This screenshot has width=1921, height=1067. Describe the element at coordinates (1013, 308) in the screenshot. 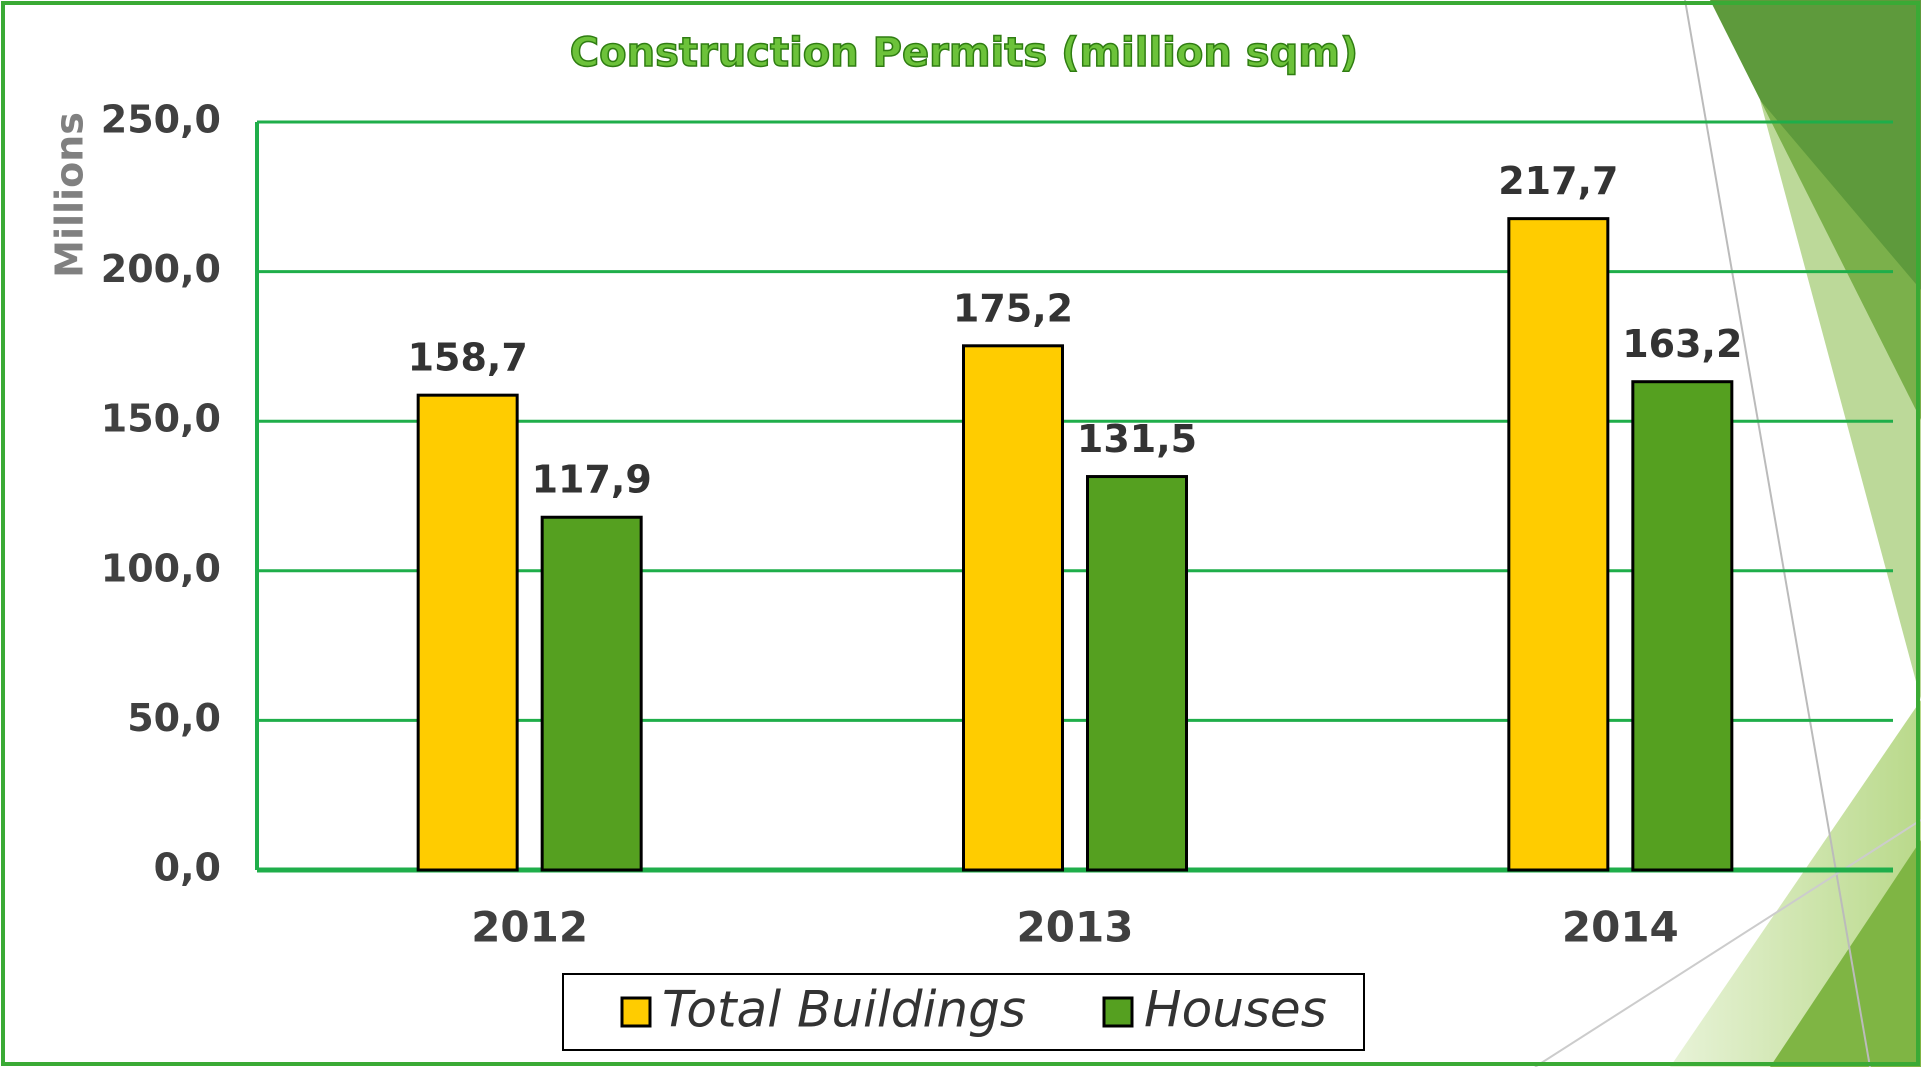

I see `value-label: 175,2` at that location.